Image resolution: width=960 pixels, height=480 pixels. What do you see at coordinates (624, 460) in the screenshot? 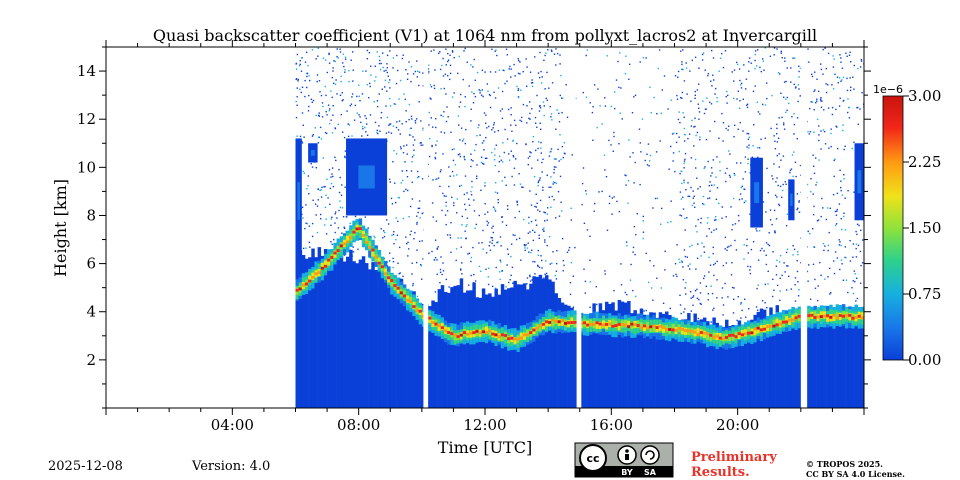
I see `cc-license-badge: cc BY SA` at bounding box center [624, 460].